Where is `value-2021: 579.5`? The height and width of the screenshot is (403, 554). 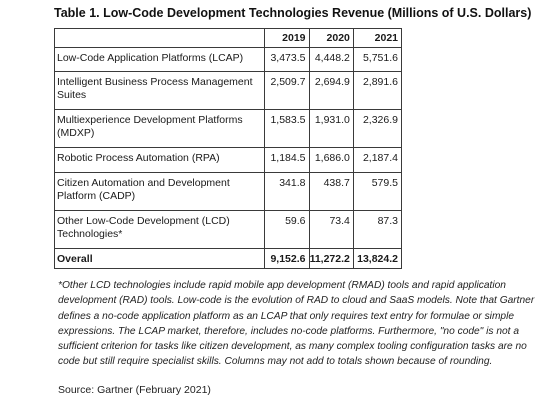
value-2021: 579.5 is located at coordinates (377, 191).